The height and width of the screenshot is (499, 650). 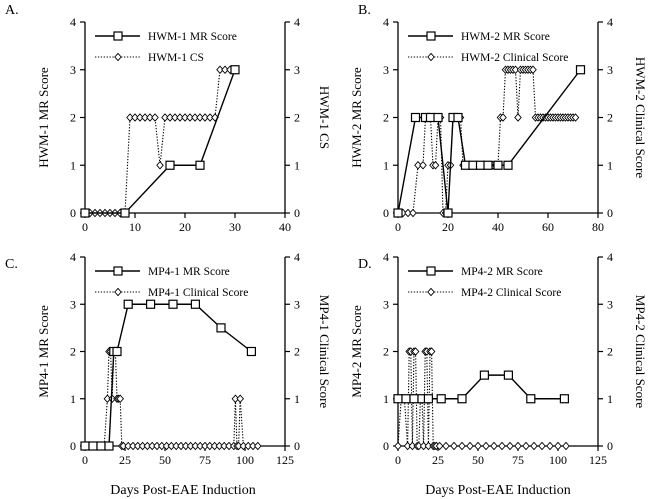 I want to click on y-tick-label-right: 1, so click(x=297, y=399).